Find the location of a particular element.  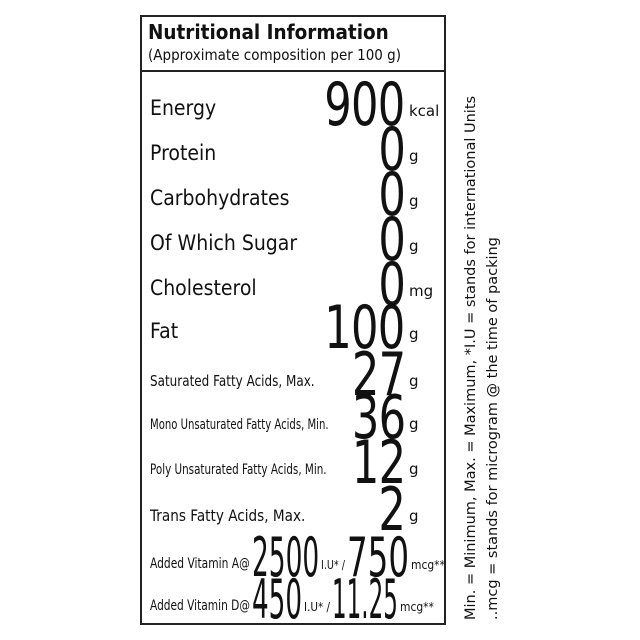

header-divider is located at coordinates (293, 71).